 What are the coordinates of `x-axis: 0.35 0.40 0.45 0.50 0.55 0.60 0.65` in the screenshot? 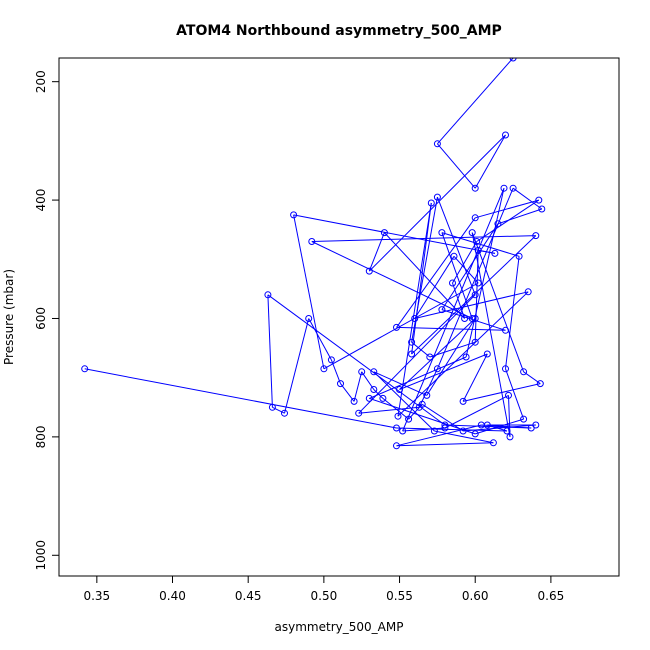 It's located at (324, 589).